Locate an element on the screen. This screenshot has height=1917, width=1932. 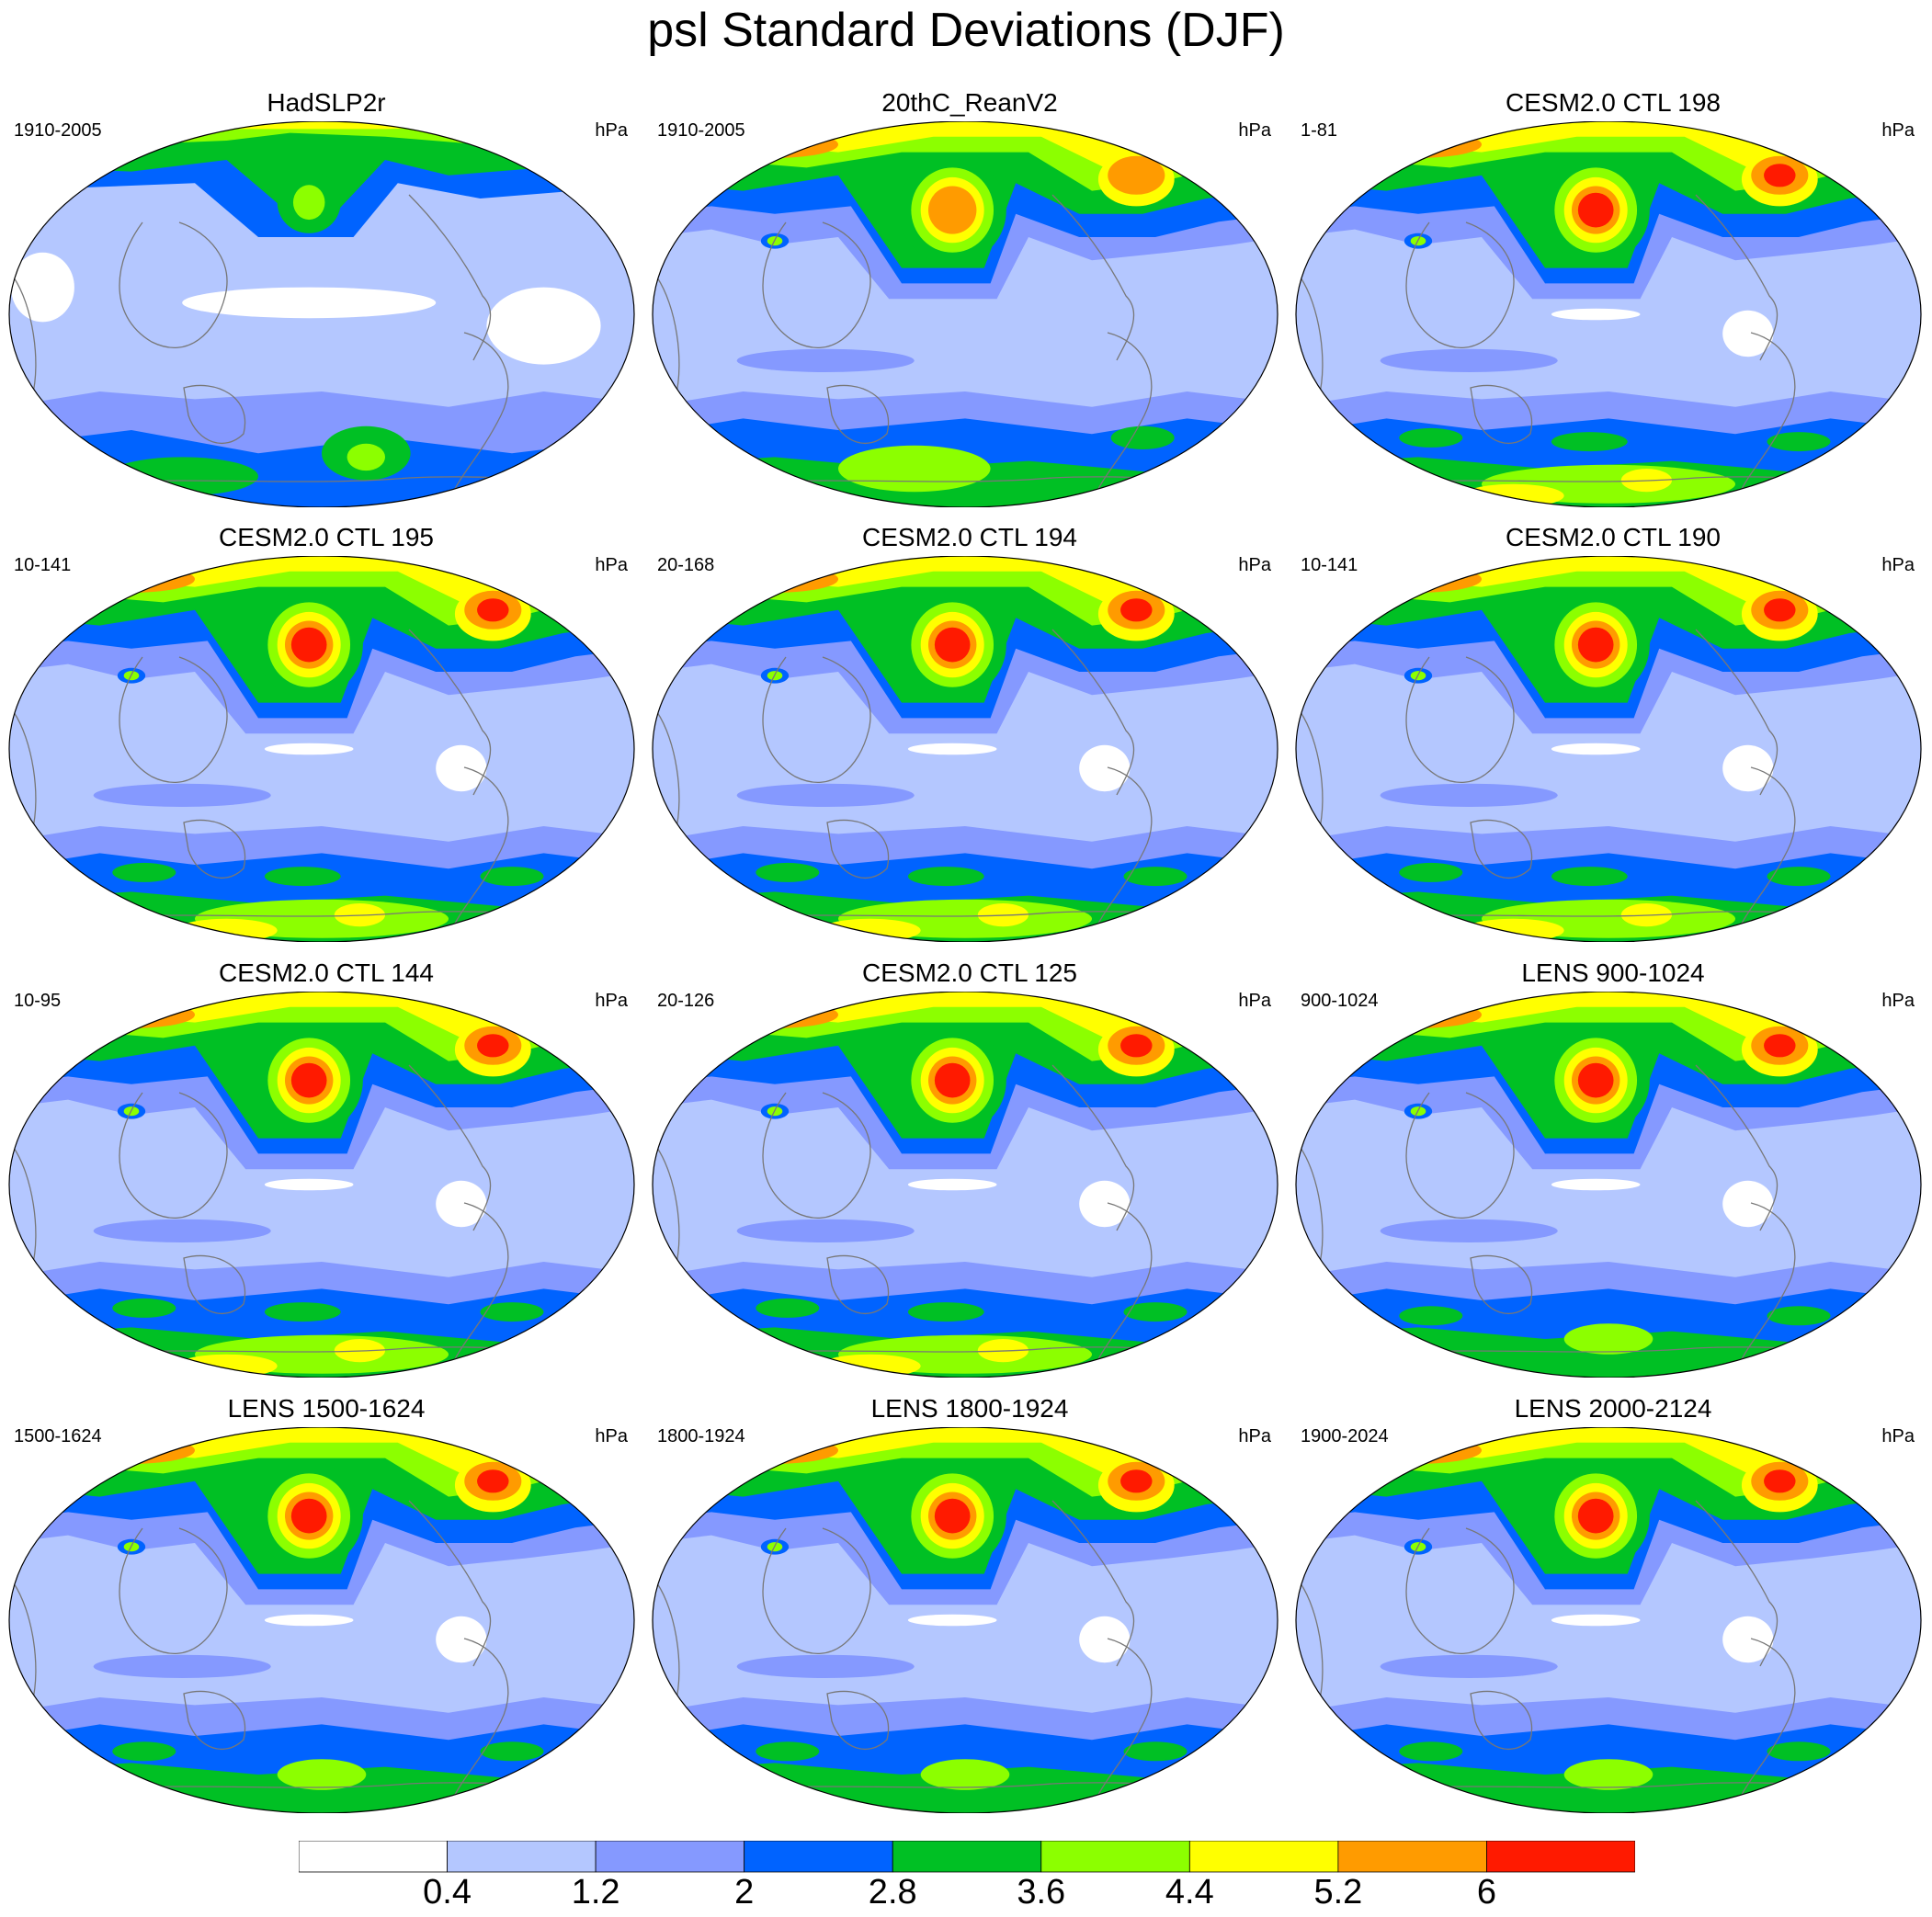
map-panel: LENS 2000-2124 1900-2024 hPa is located at coordinates (1612, 1605).